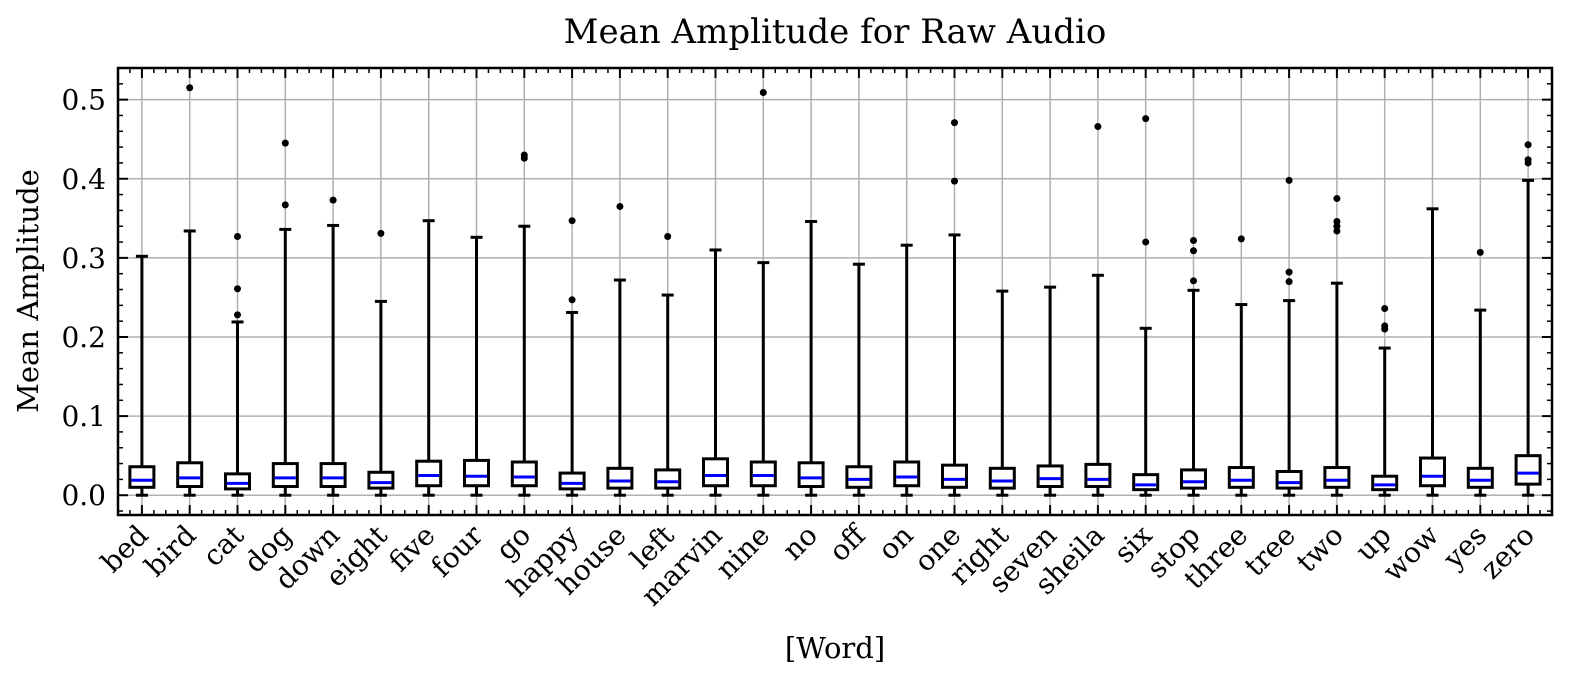  Describe the element at coordinates (237, 481) in the screenshot. I see `box-cat-body` at that location.